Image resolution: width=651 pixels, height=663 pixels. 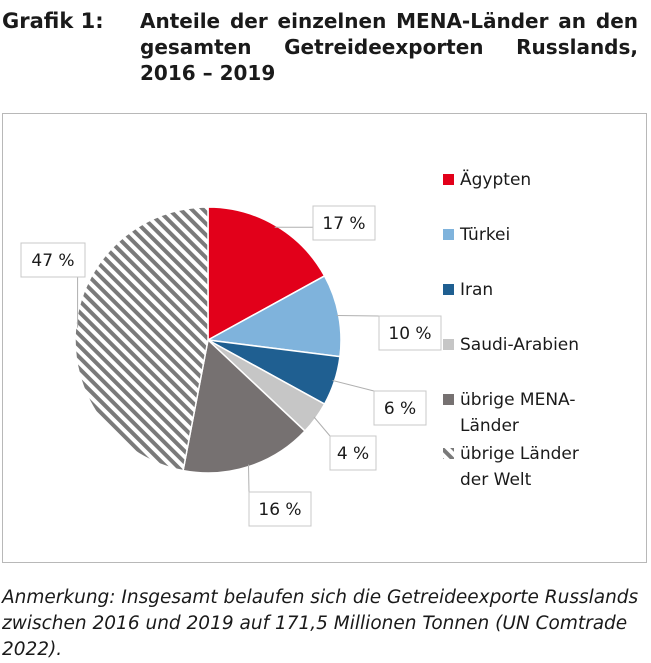 I want to click on data-label-saudi-arabien: 4 %, so click(x=353, y=454).